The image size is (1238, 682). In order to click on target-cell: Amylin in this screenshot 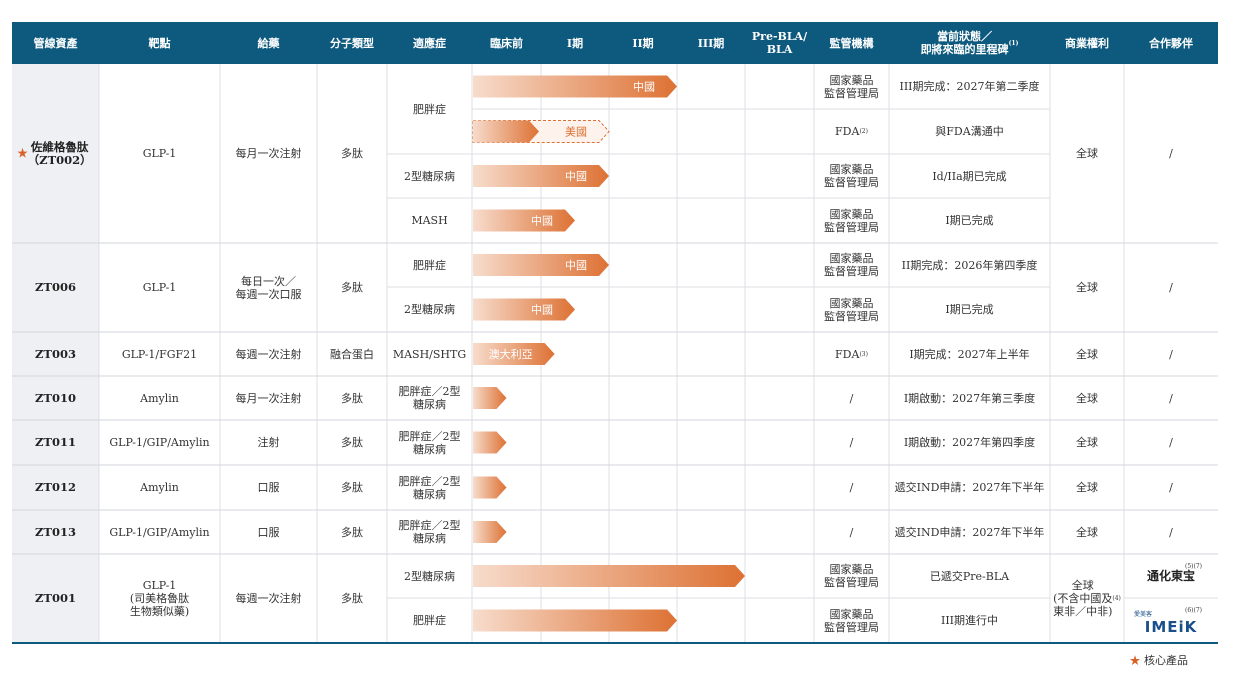, I will do `click(159, 398)`.